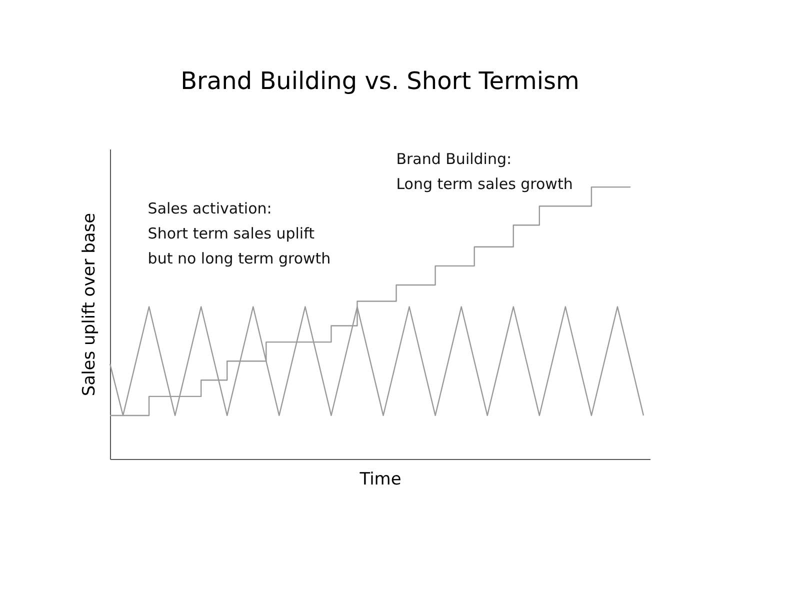  I want to click on chart-title: Brand Building vs. Short Termism, so click(380, 81).